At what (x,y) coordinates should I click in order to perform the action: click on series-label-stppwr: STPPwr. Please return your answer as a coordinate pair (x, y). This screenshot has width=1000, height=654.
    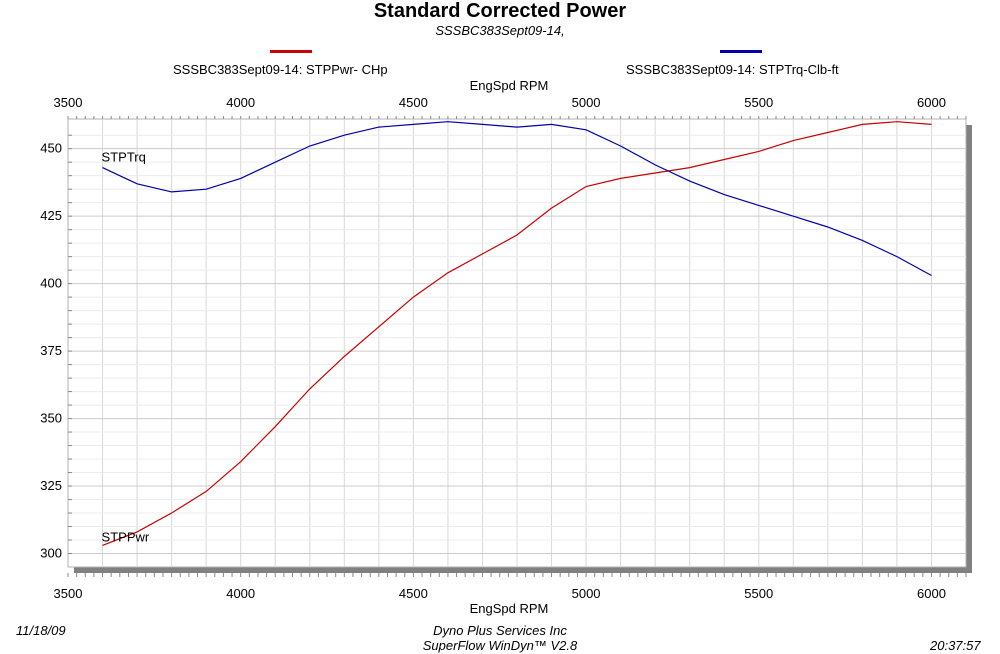
    Looking at the image, I should click on (126, 536).